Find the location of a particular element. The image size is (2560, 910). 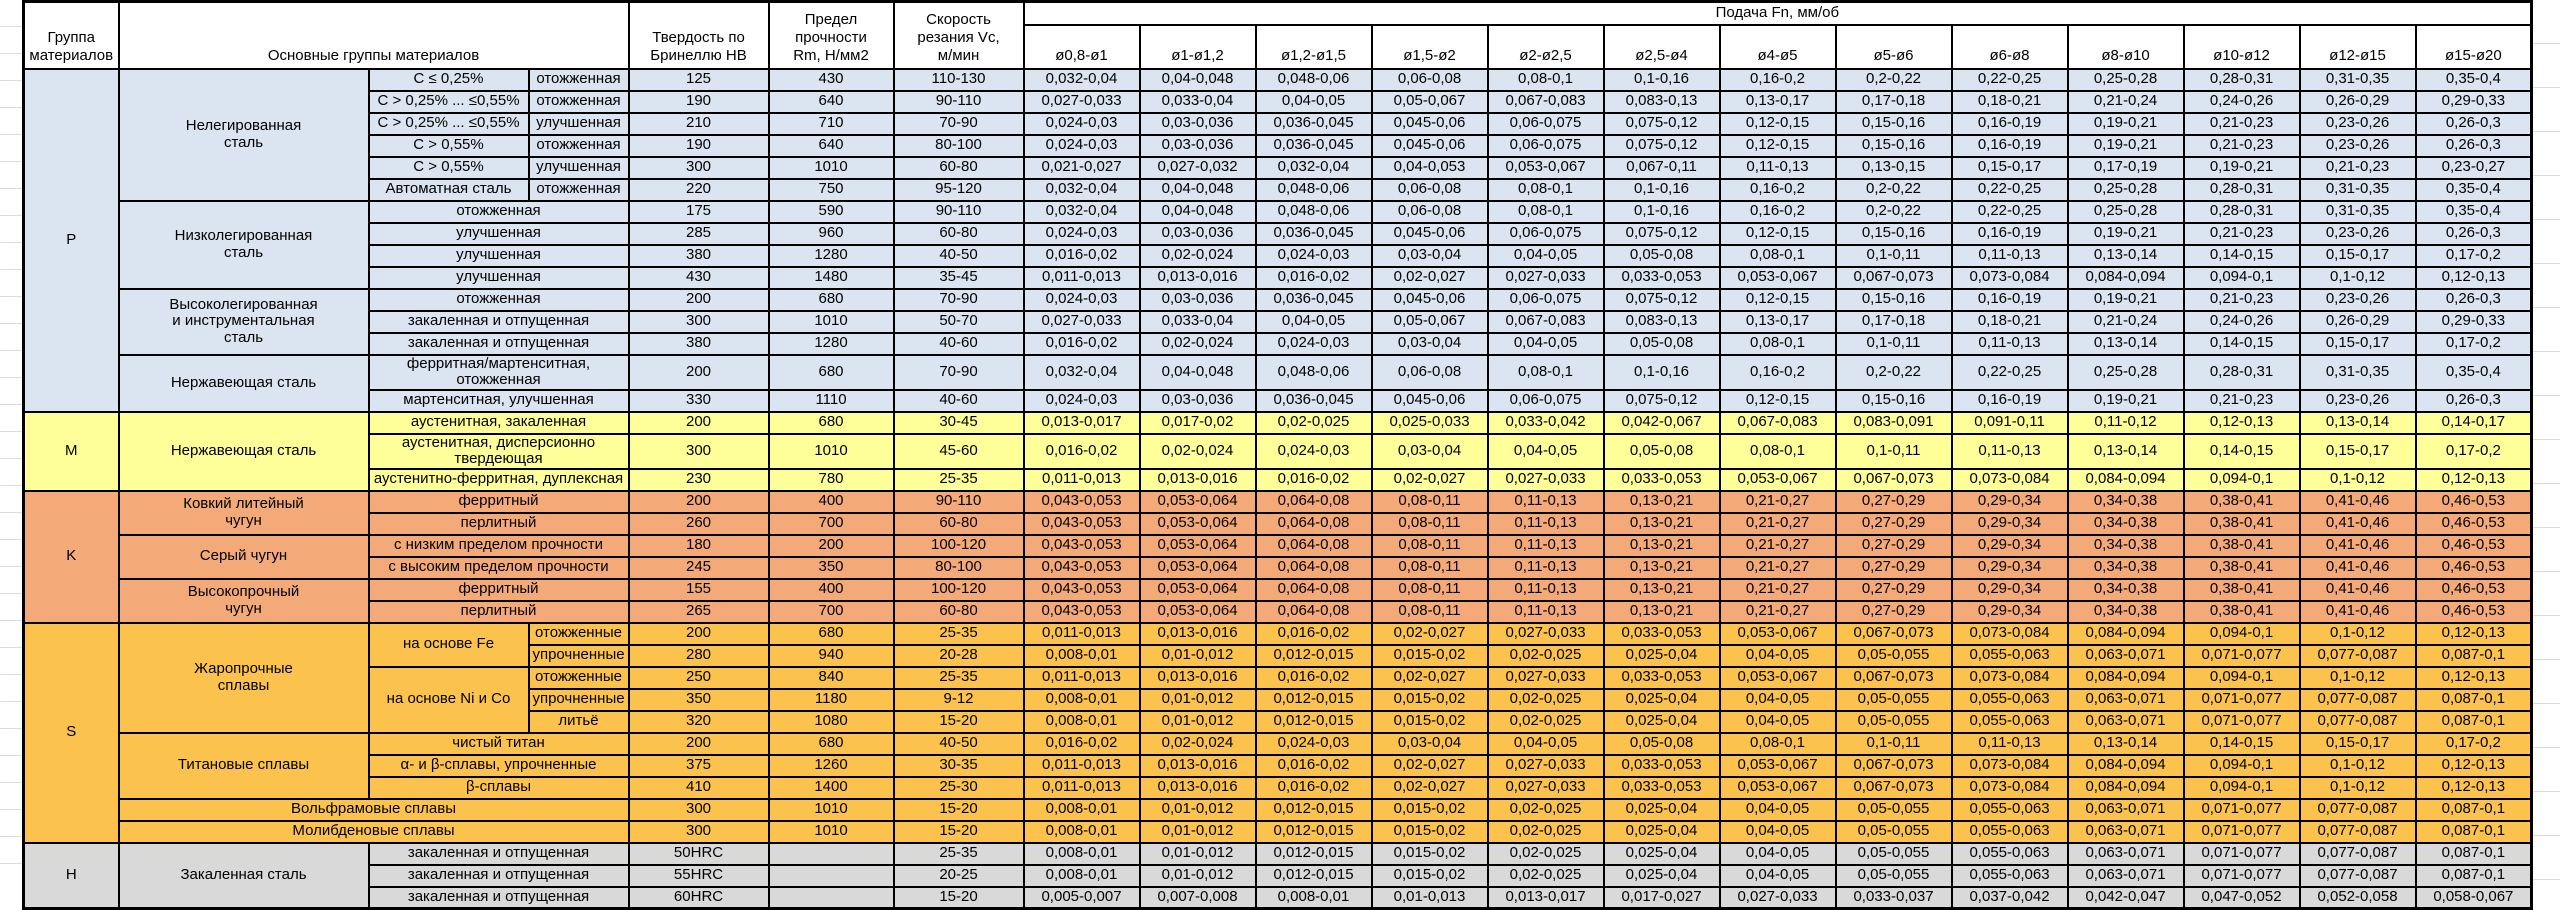

cell-feed-5: 0,04-0,05 is located at coordinates (1545, 255).